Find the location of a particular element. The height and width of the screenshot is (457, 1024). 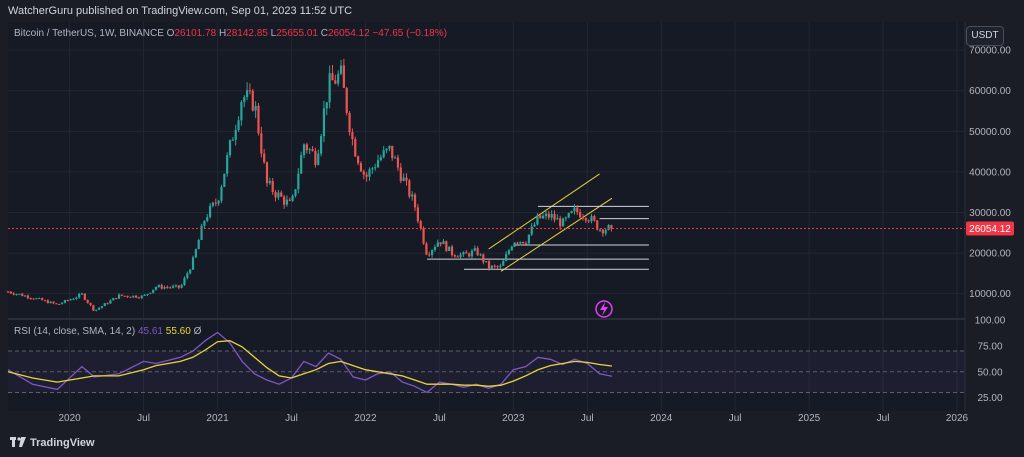

tradingview-logo: TradingView is located at coordinates (52, 443).